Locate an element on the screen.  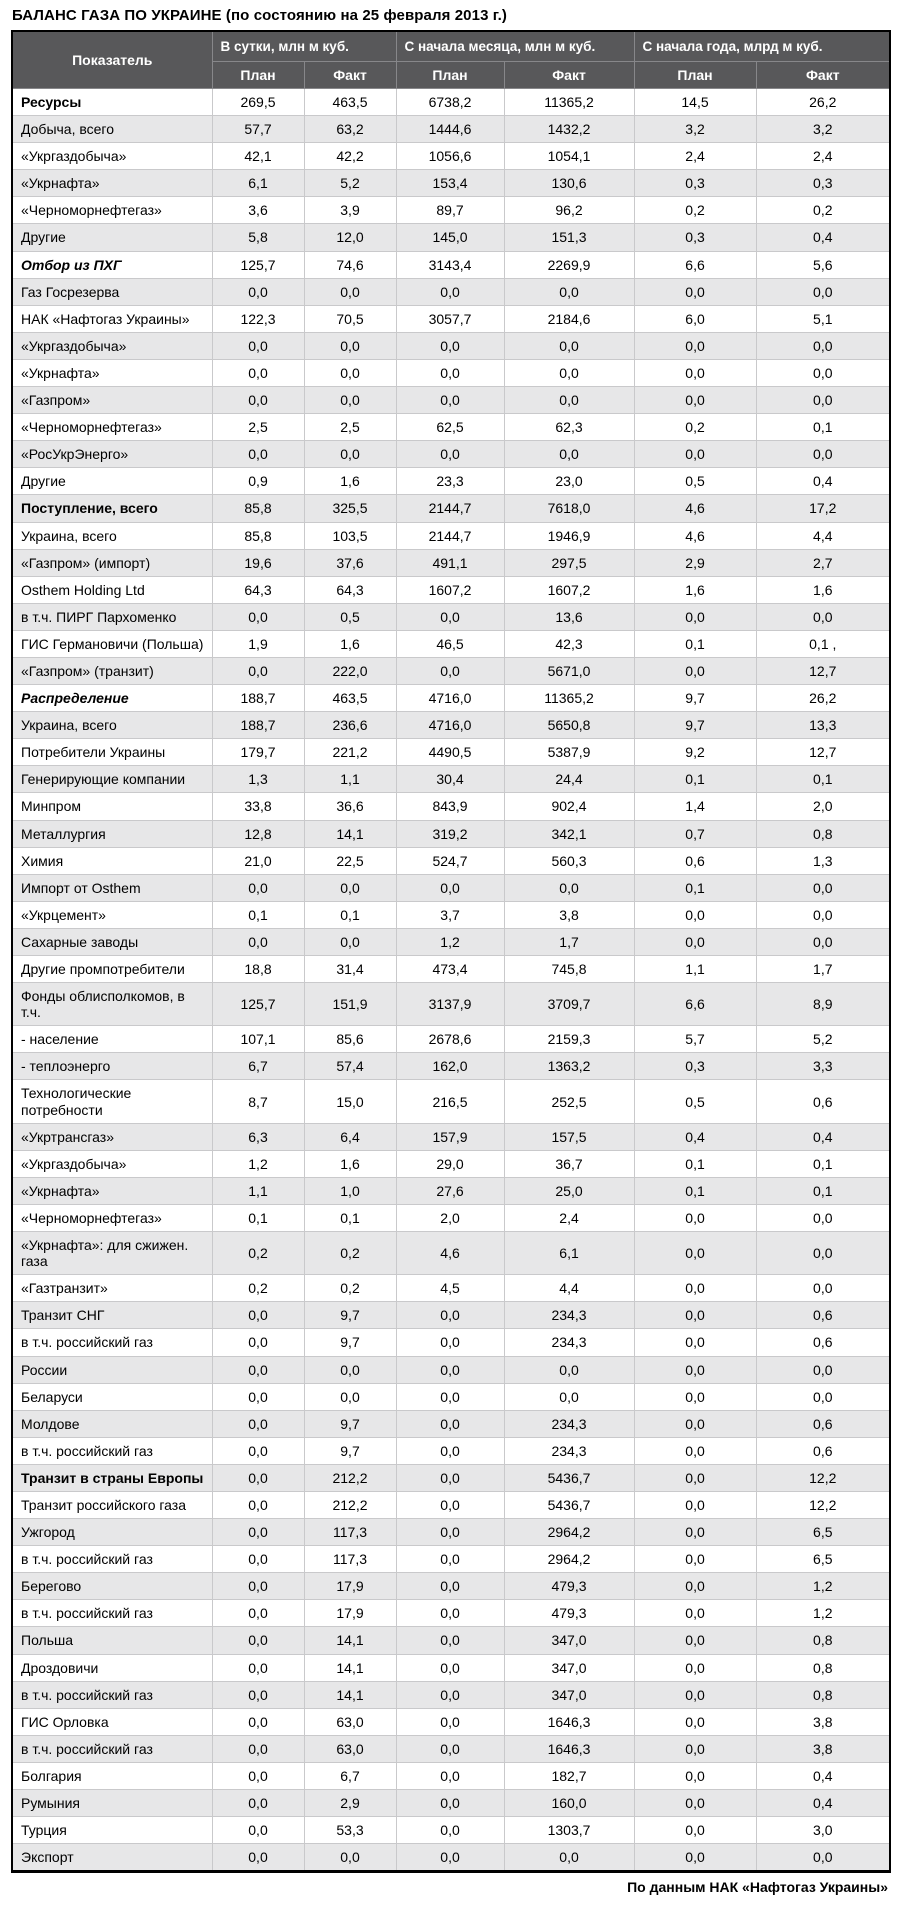
row-label: «Укртрансгаз» is located at coordinates (112, 1136).